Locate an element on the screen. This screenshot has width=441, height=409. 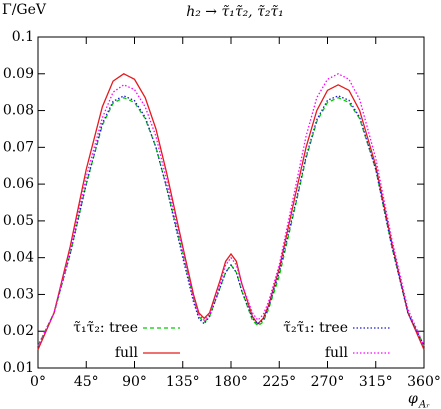
legend-label: τ̃₂τ̃₁: tree is located at coordinates (315, 328).